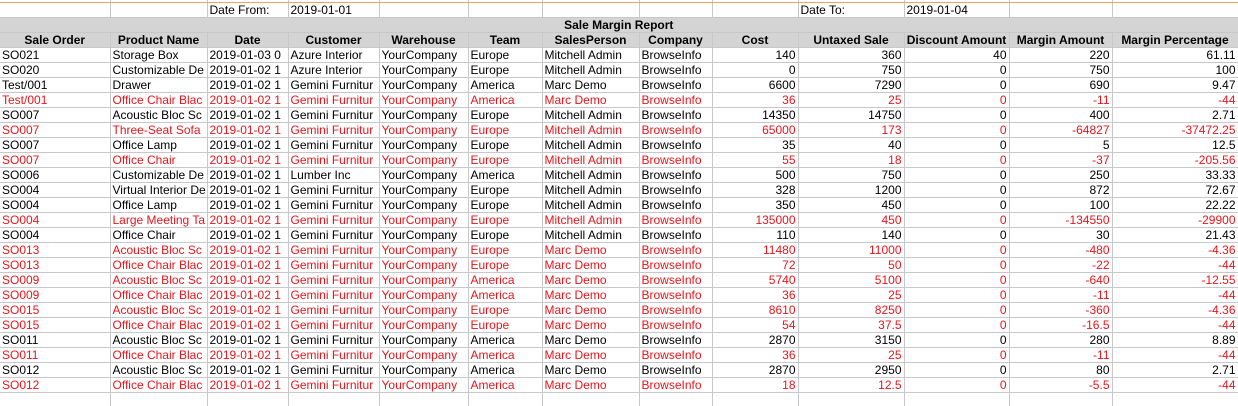 Image resolution: width=1238 pixels, height=406 pixels. What do you see at coordinates (1175, 40) in the screenshot?
I see `column-header-margin-percentage: Margin Percentage` at bounding box center [1175, 40].